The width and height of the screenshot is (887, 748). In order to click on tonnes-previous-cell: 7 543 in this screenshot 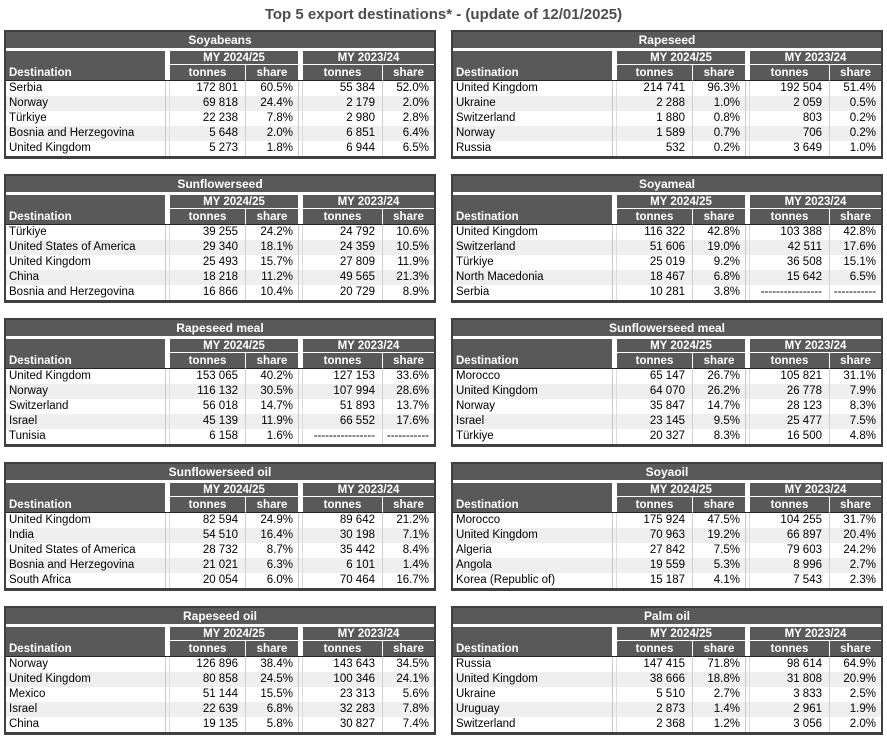, I will do `click(789, 580)`.